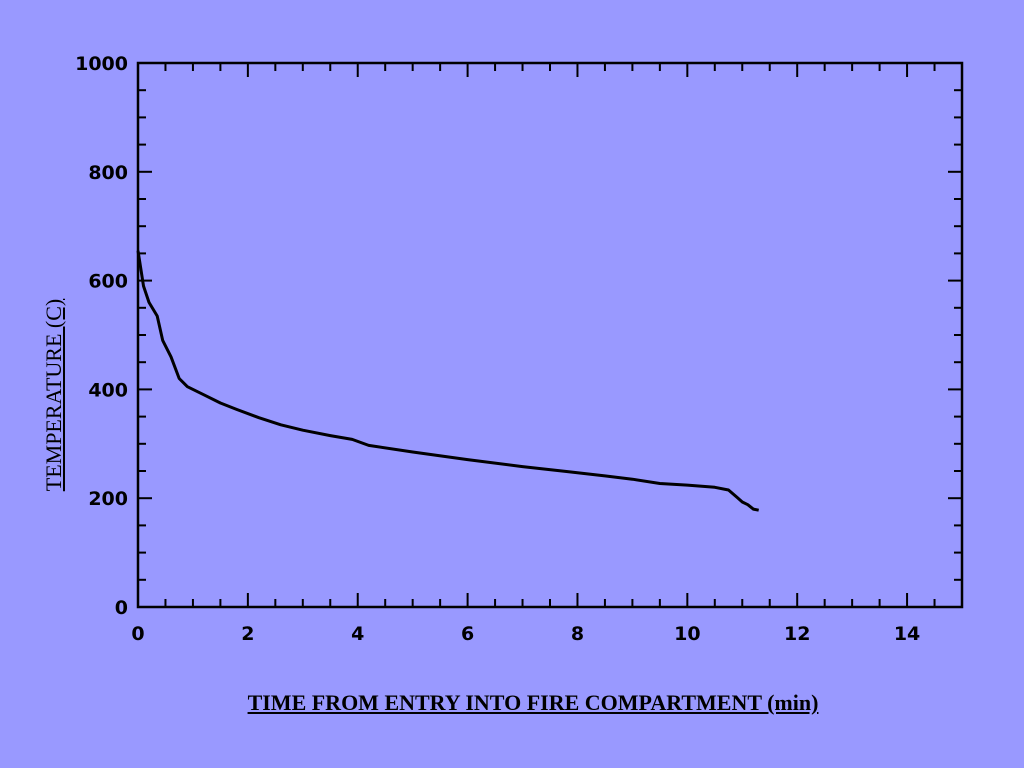 The height and width of the screenshot is (768, 1024). Describe the element at coordinates (121, 608) in the screenshot. I see `y-tick-label: 0` at that location.